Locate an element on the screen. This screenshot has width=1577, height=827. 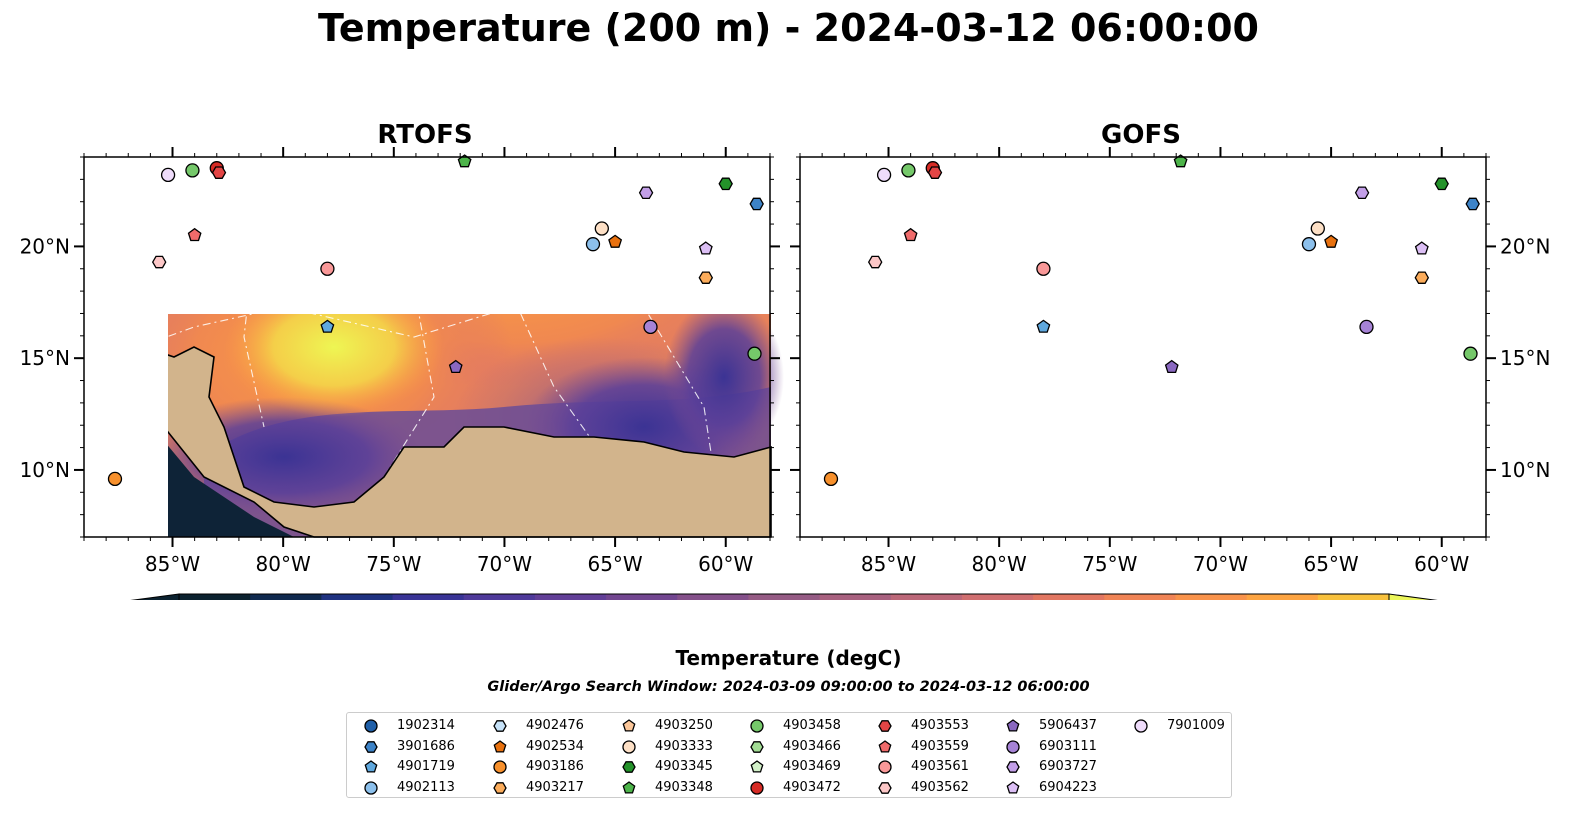
legend-label: 6903111 is located at coordinates (1068, 746).